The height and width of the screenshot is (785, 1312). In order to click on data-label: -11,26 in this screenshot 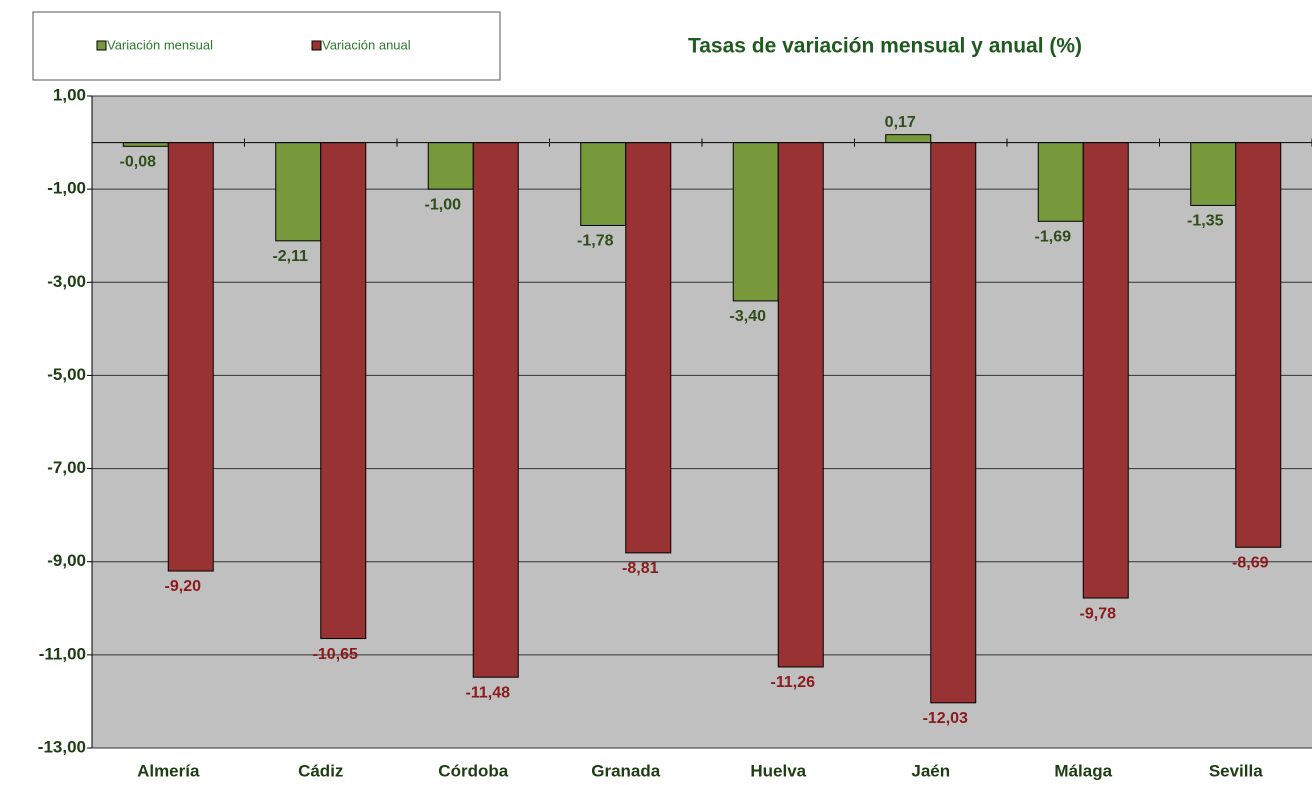, I will do `click(793, 682)`.